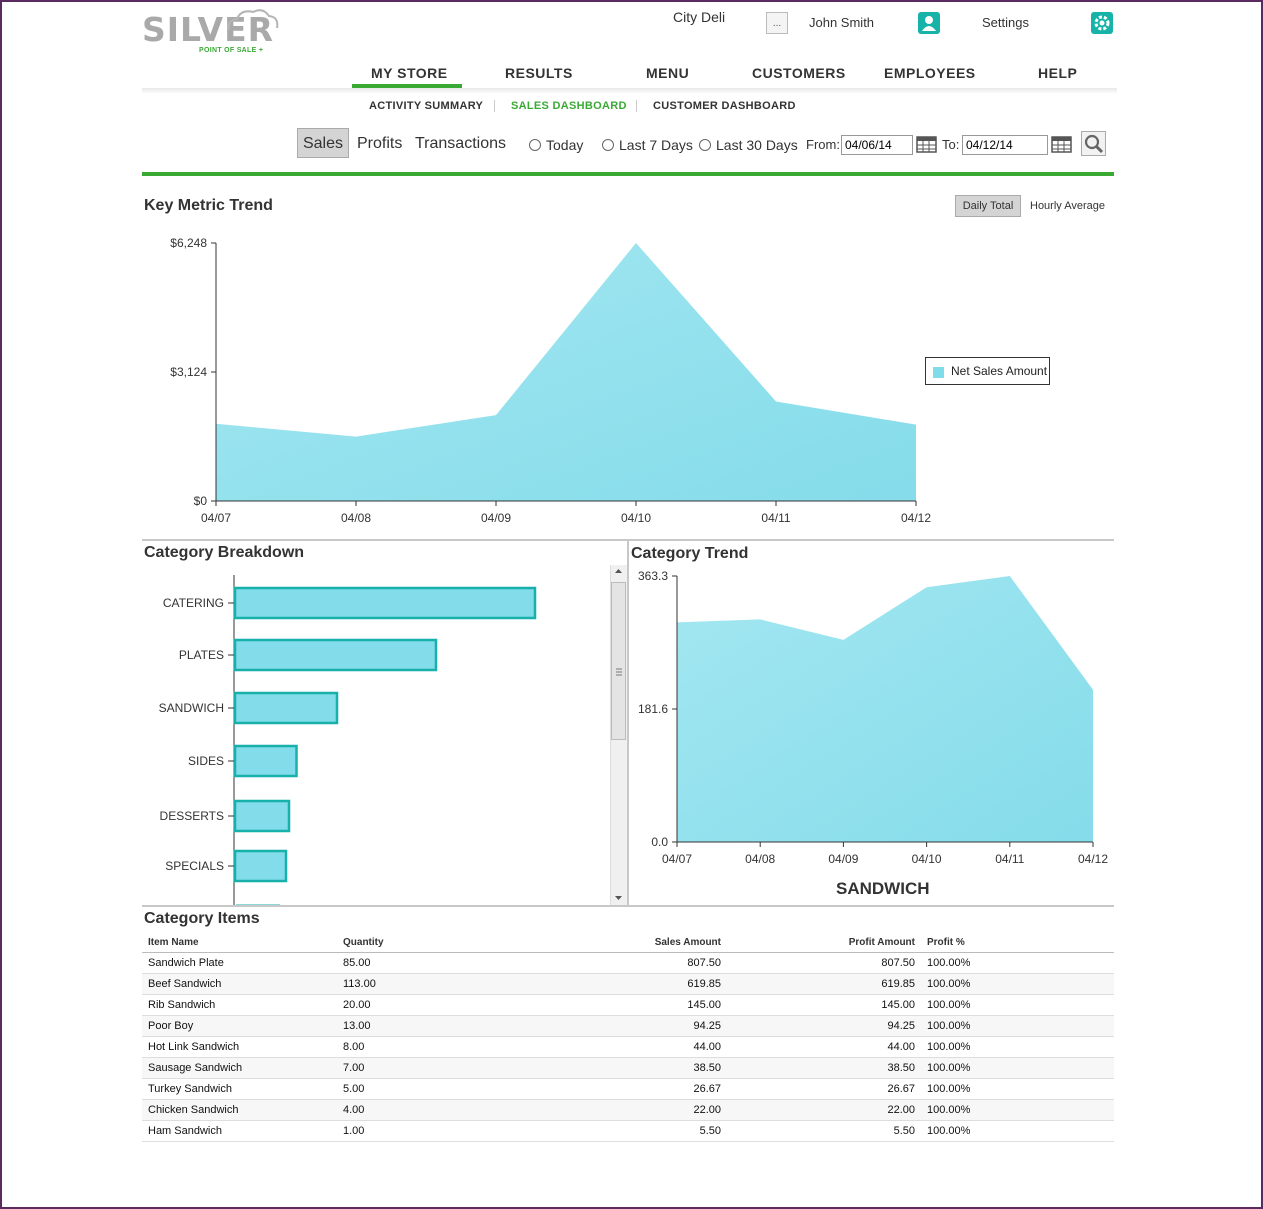  I want to click on column-header-profit-percent: Profit %, so click(1017, 942).